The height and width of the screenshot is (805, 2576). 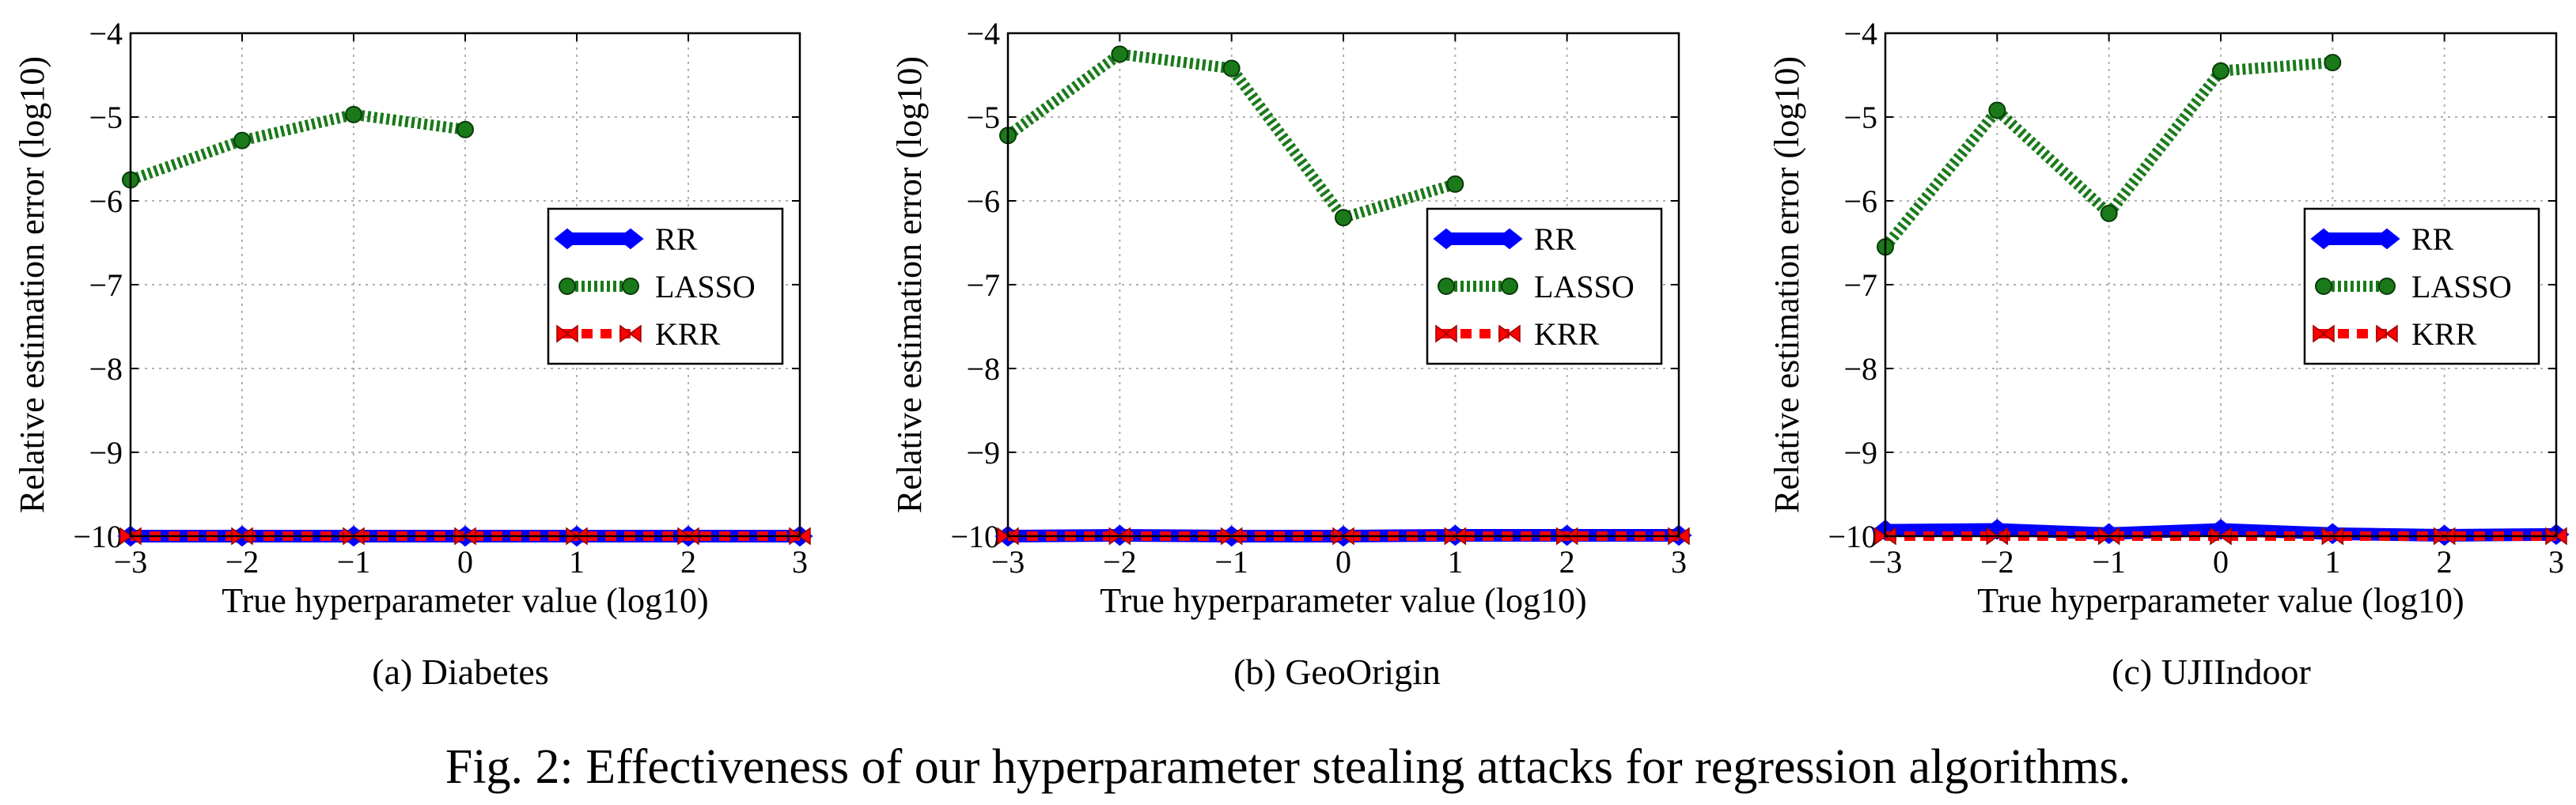 What do you see at coordinates (2211, 672) in the screenshot?
I see `subcaption: (c) UJIIndoor` at bounding box center [2211, 672].